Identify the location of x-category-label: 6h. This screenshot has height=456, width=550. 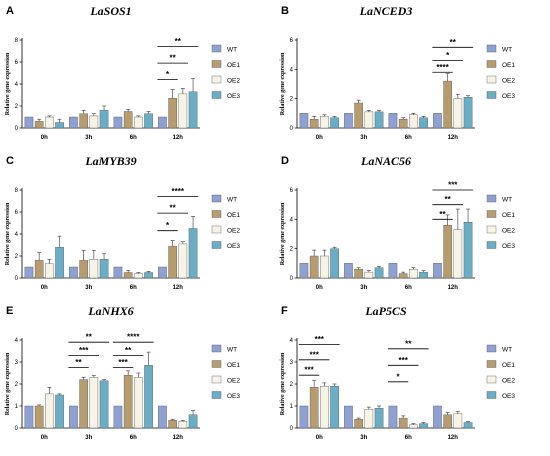
(408, 438).